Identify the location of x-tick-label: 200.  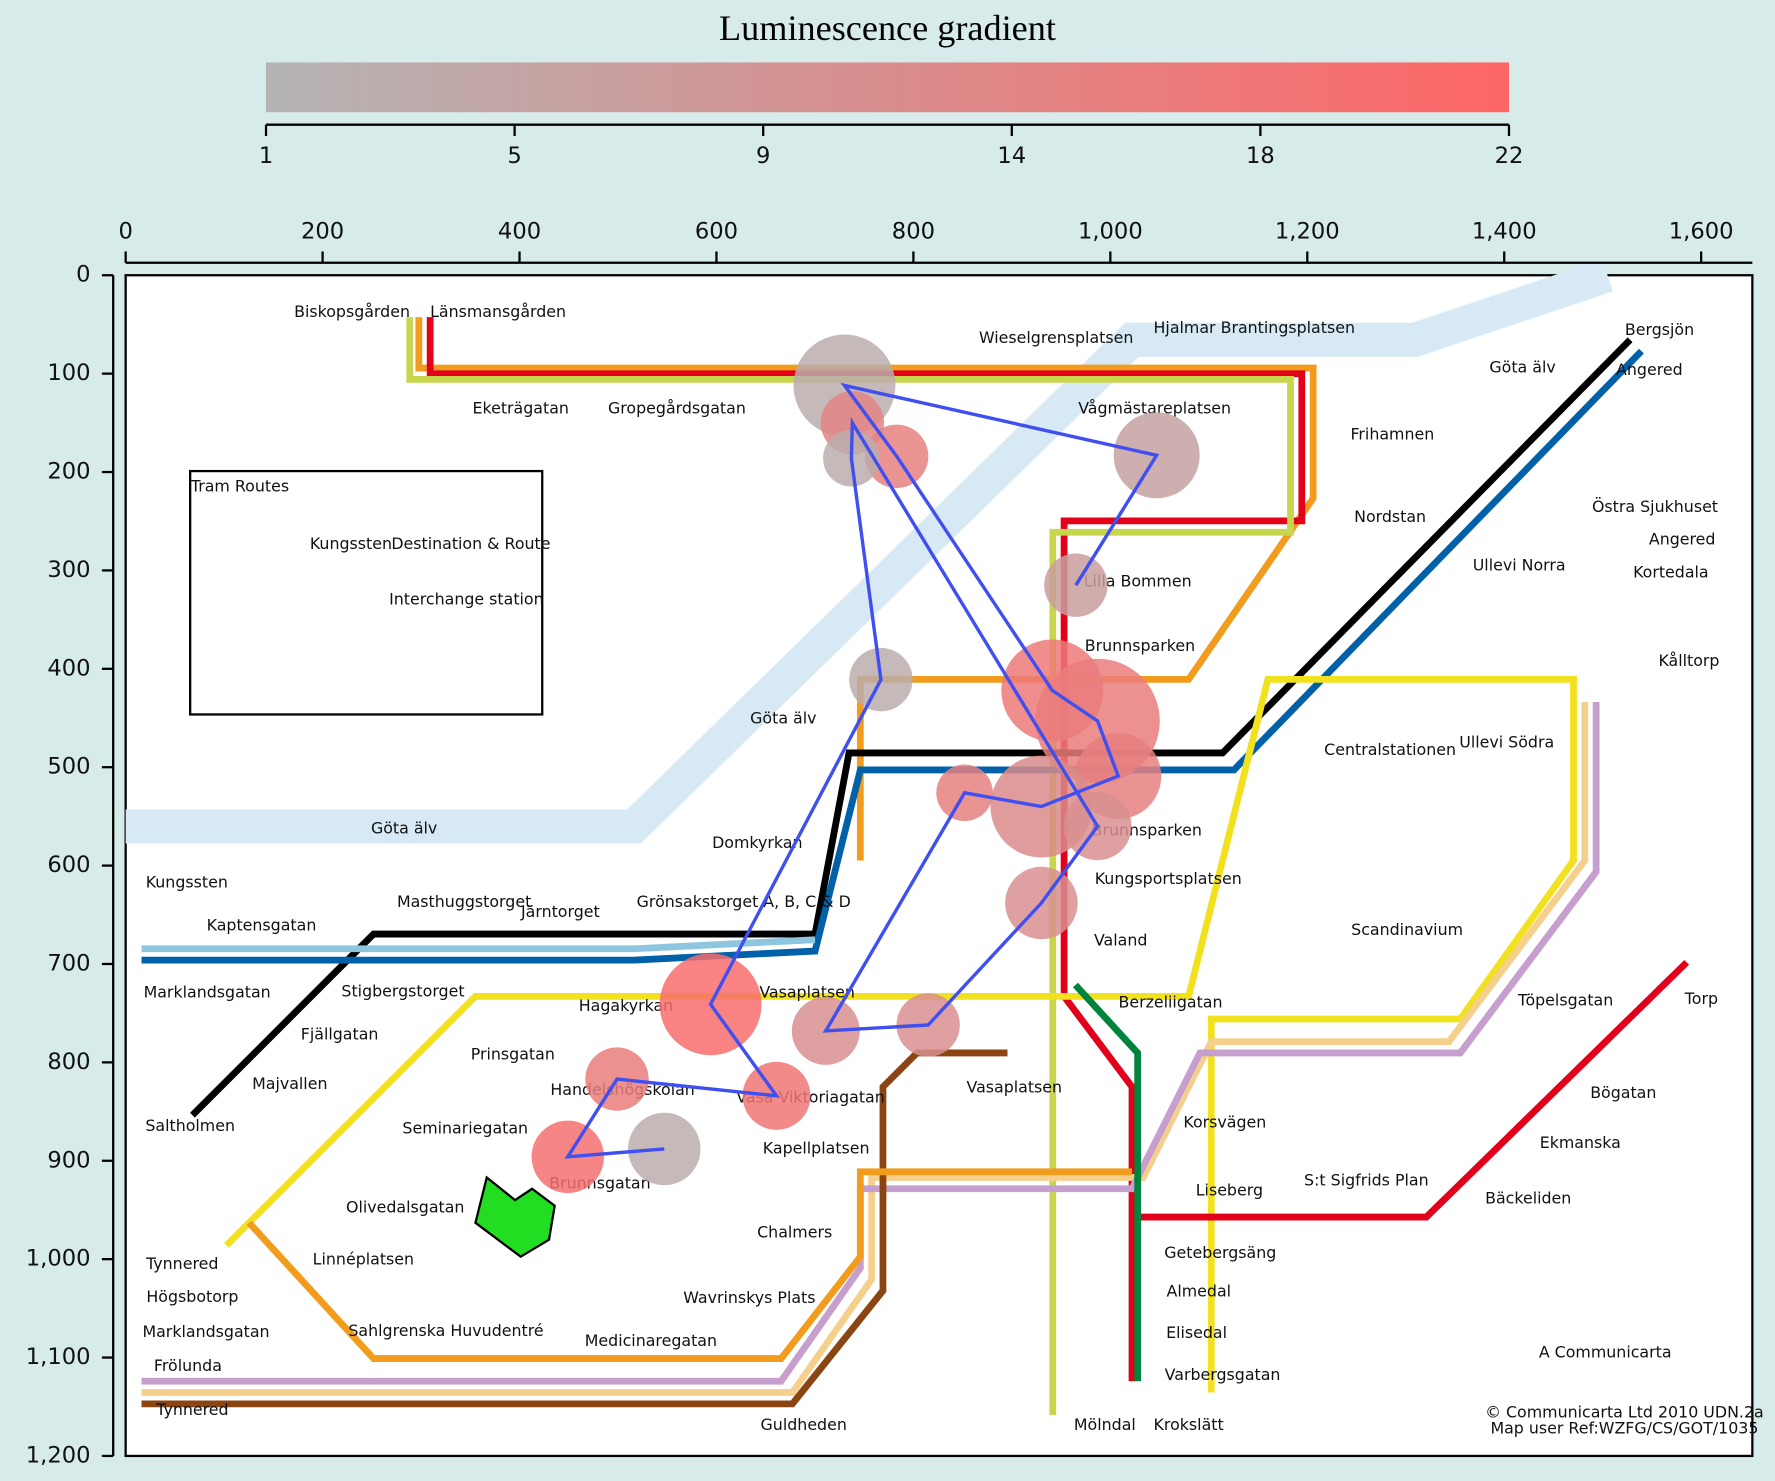
(322, 232).